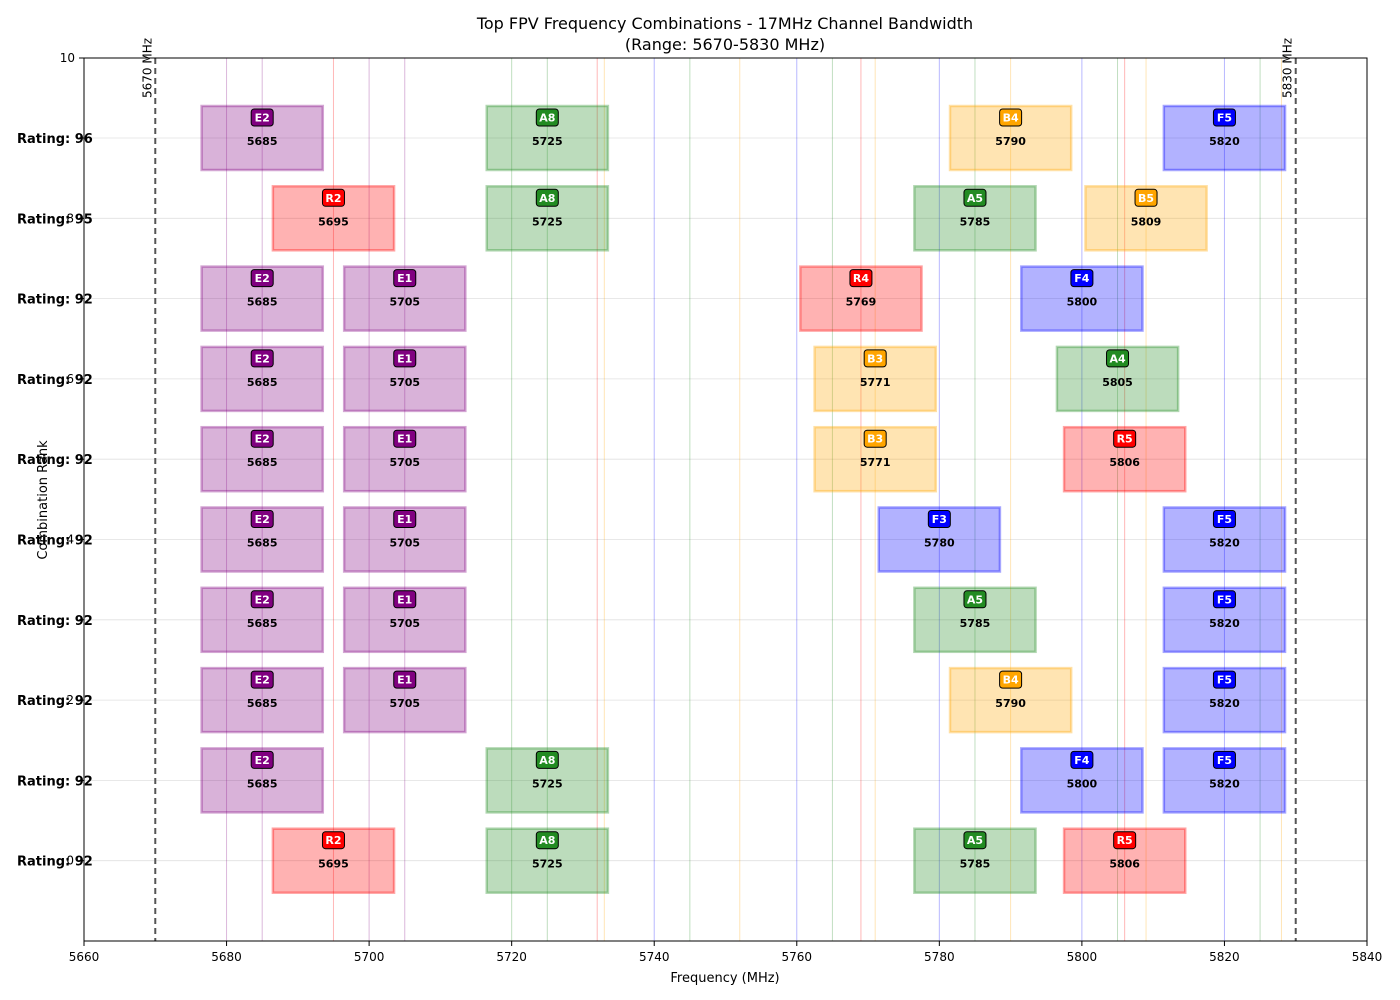  Describe the element at coordinates (1367, 957) in the screenshot. I see `x-tick-label: 5840` at that location.